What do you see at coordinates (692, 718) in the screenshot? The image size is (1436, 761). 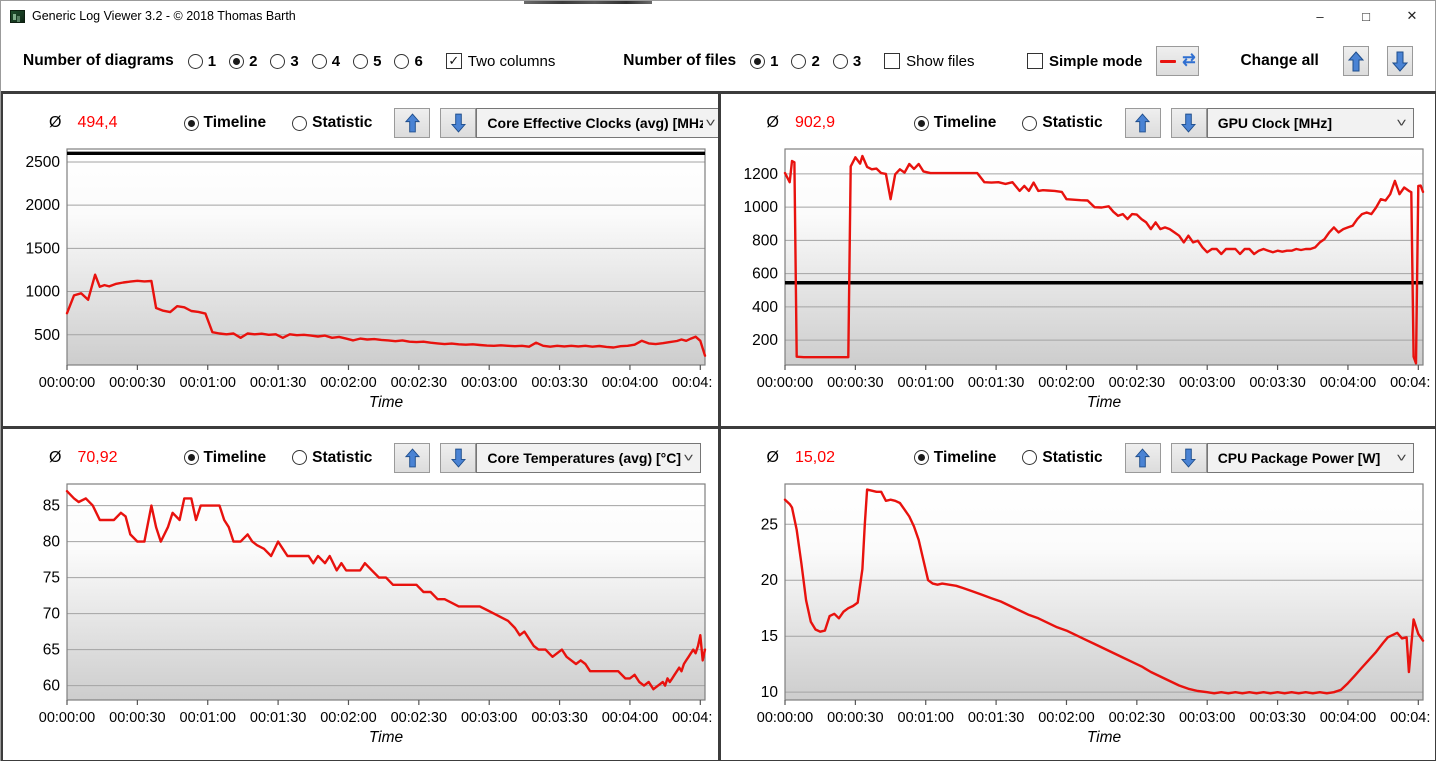 I see `svg-text: 00:04:30` at bounding box center [692, 718].